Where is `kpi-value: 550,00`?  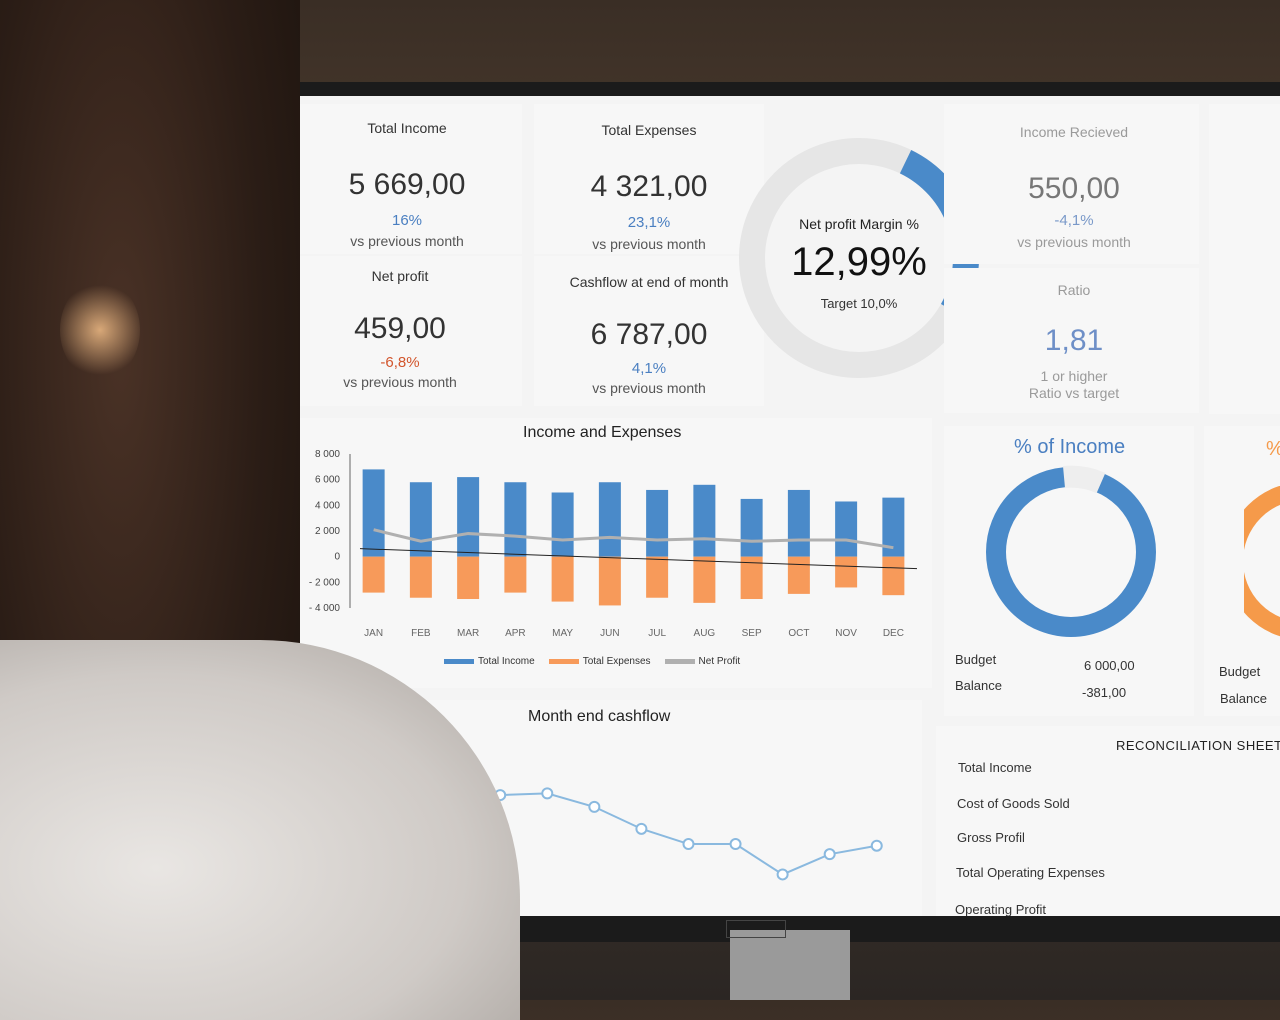
kpi-value: 550,00 is located at coordinates (1074, 188).